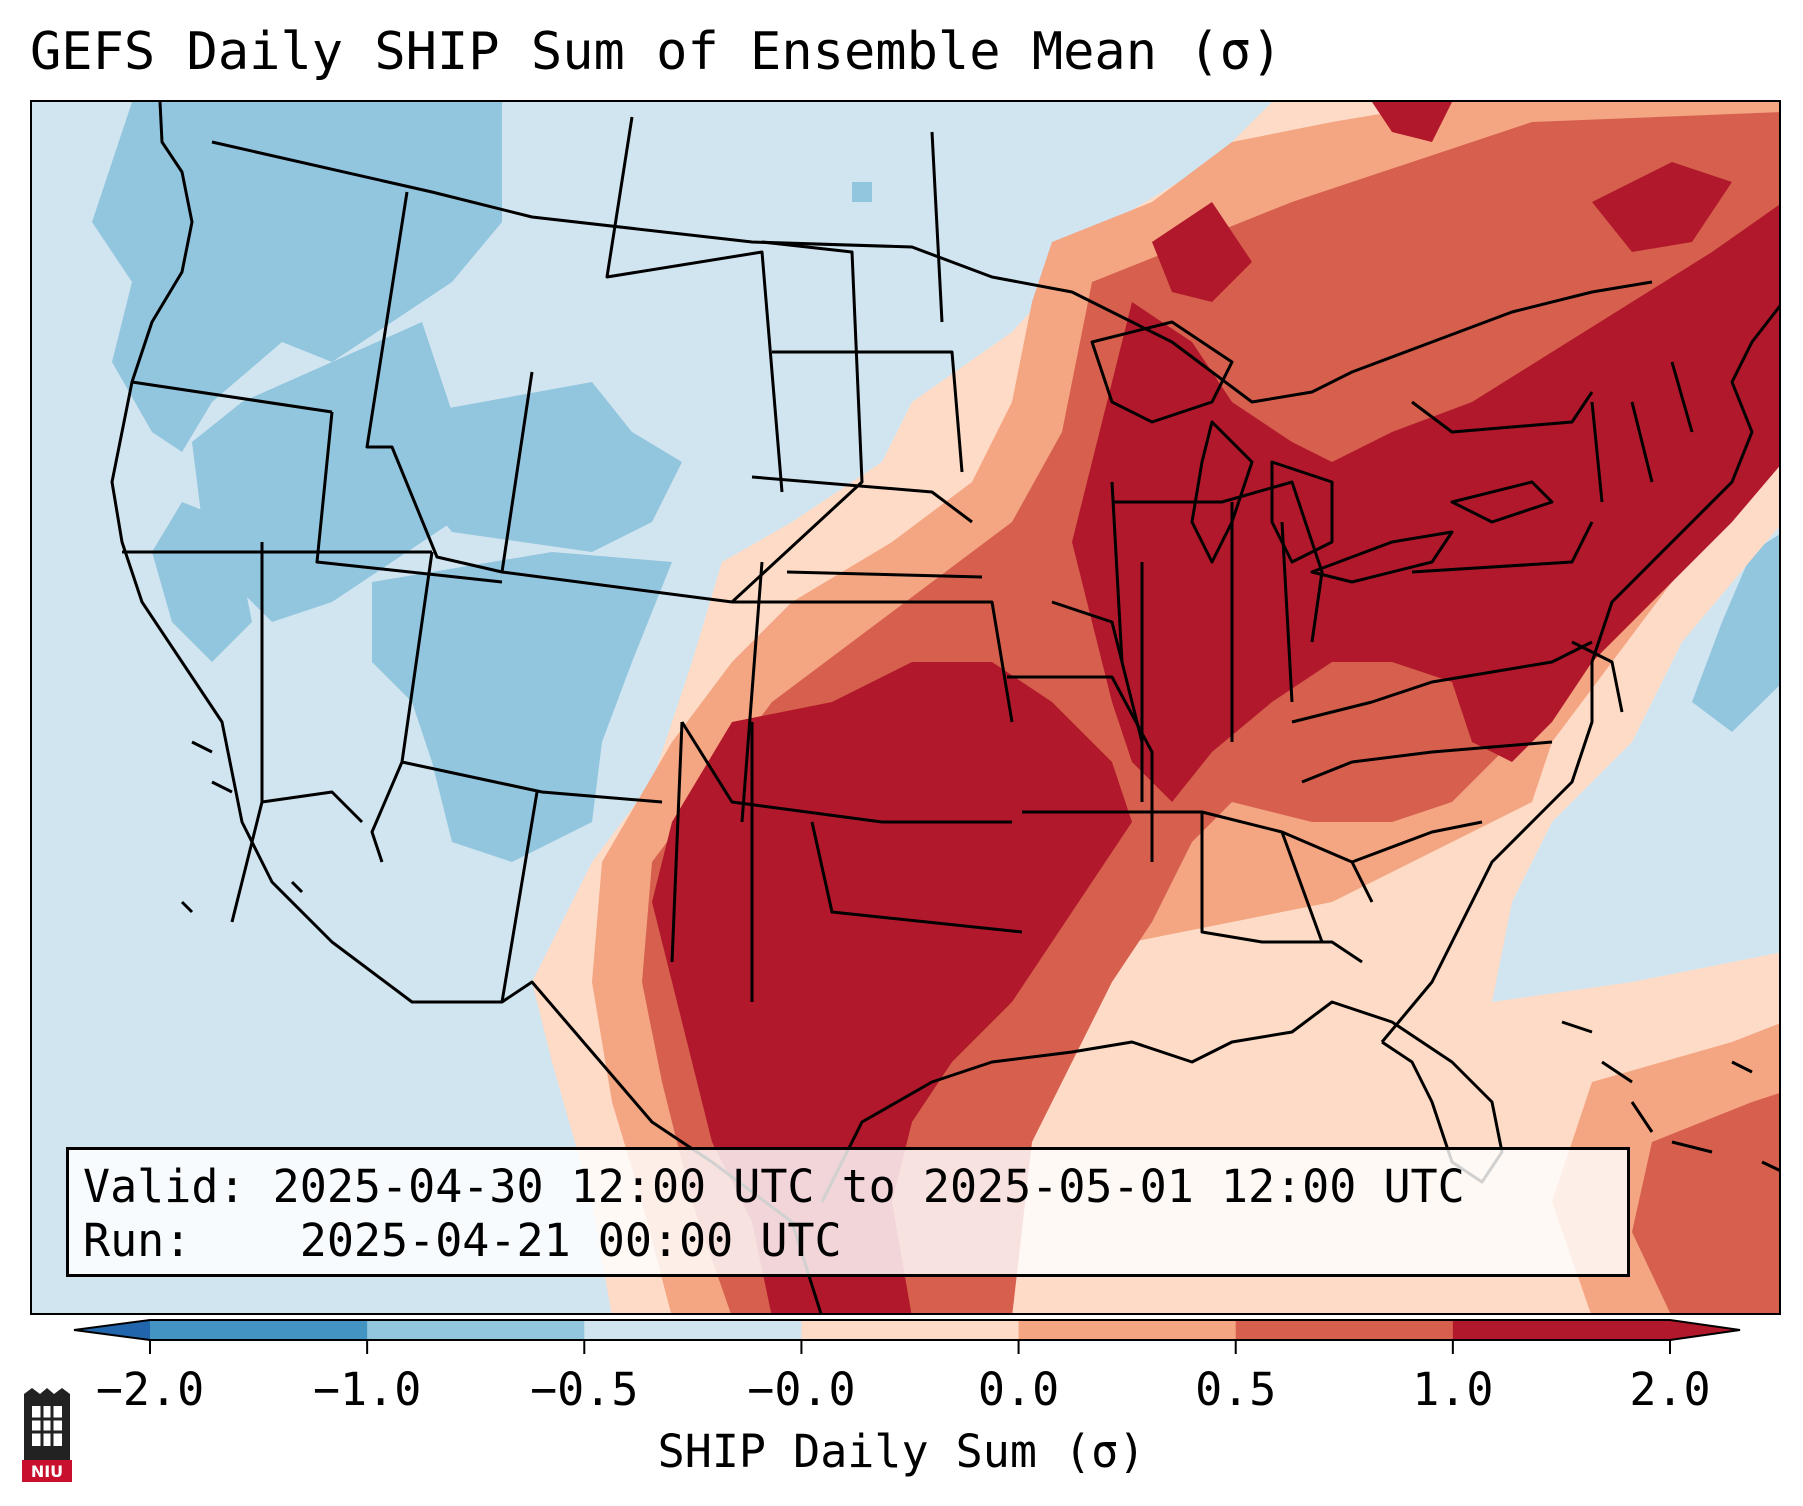 The width and height of the screenshot is (1803, 1506). What do you see at coordinates (584, 1389) in the screenshot?
I see `colorbar-tick-label: −0.5` at bounding box center [584, 1389].